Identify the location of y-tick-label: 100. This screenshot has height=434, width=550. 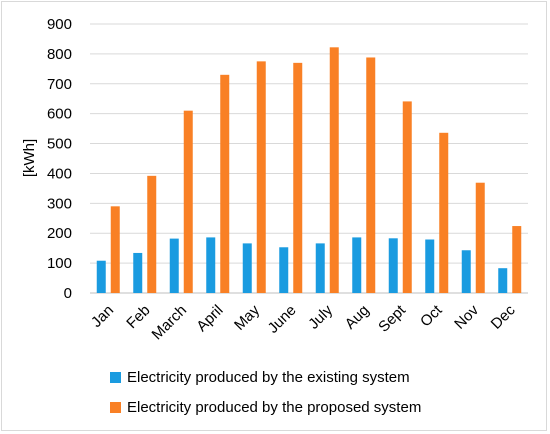
(59, 263).